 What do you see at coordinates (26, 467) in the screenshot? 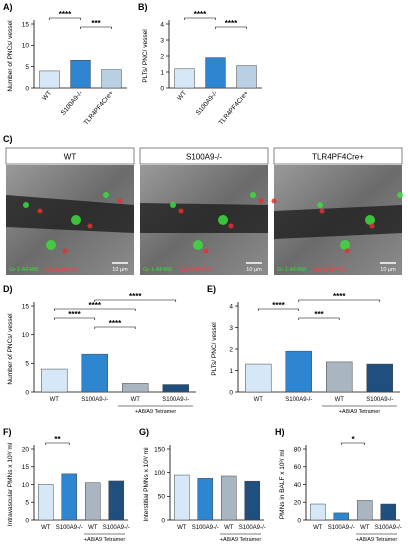
I see `y-tick-label: 15` at bounding box center [26, 467].